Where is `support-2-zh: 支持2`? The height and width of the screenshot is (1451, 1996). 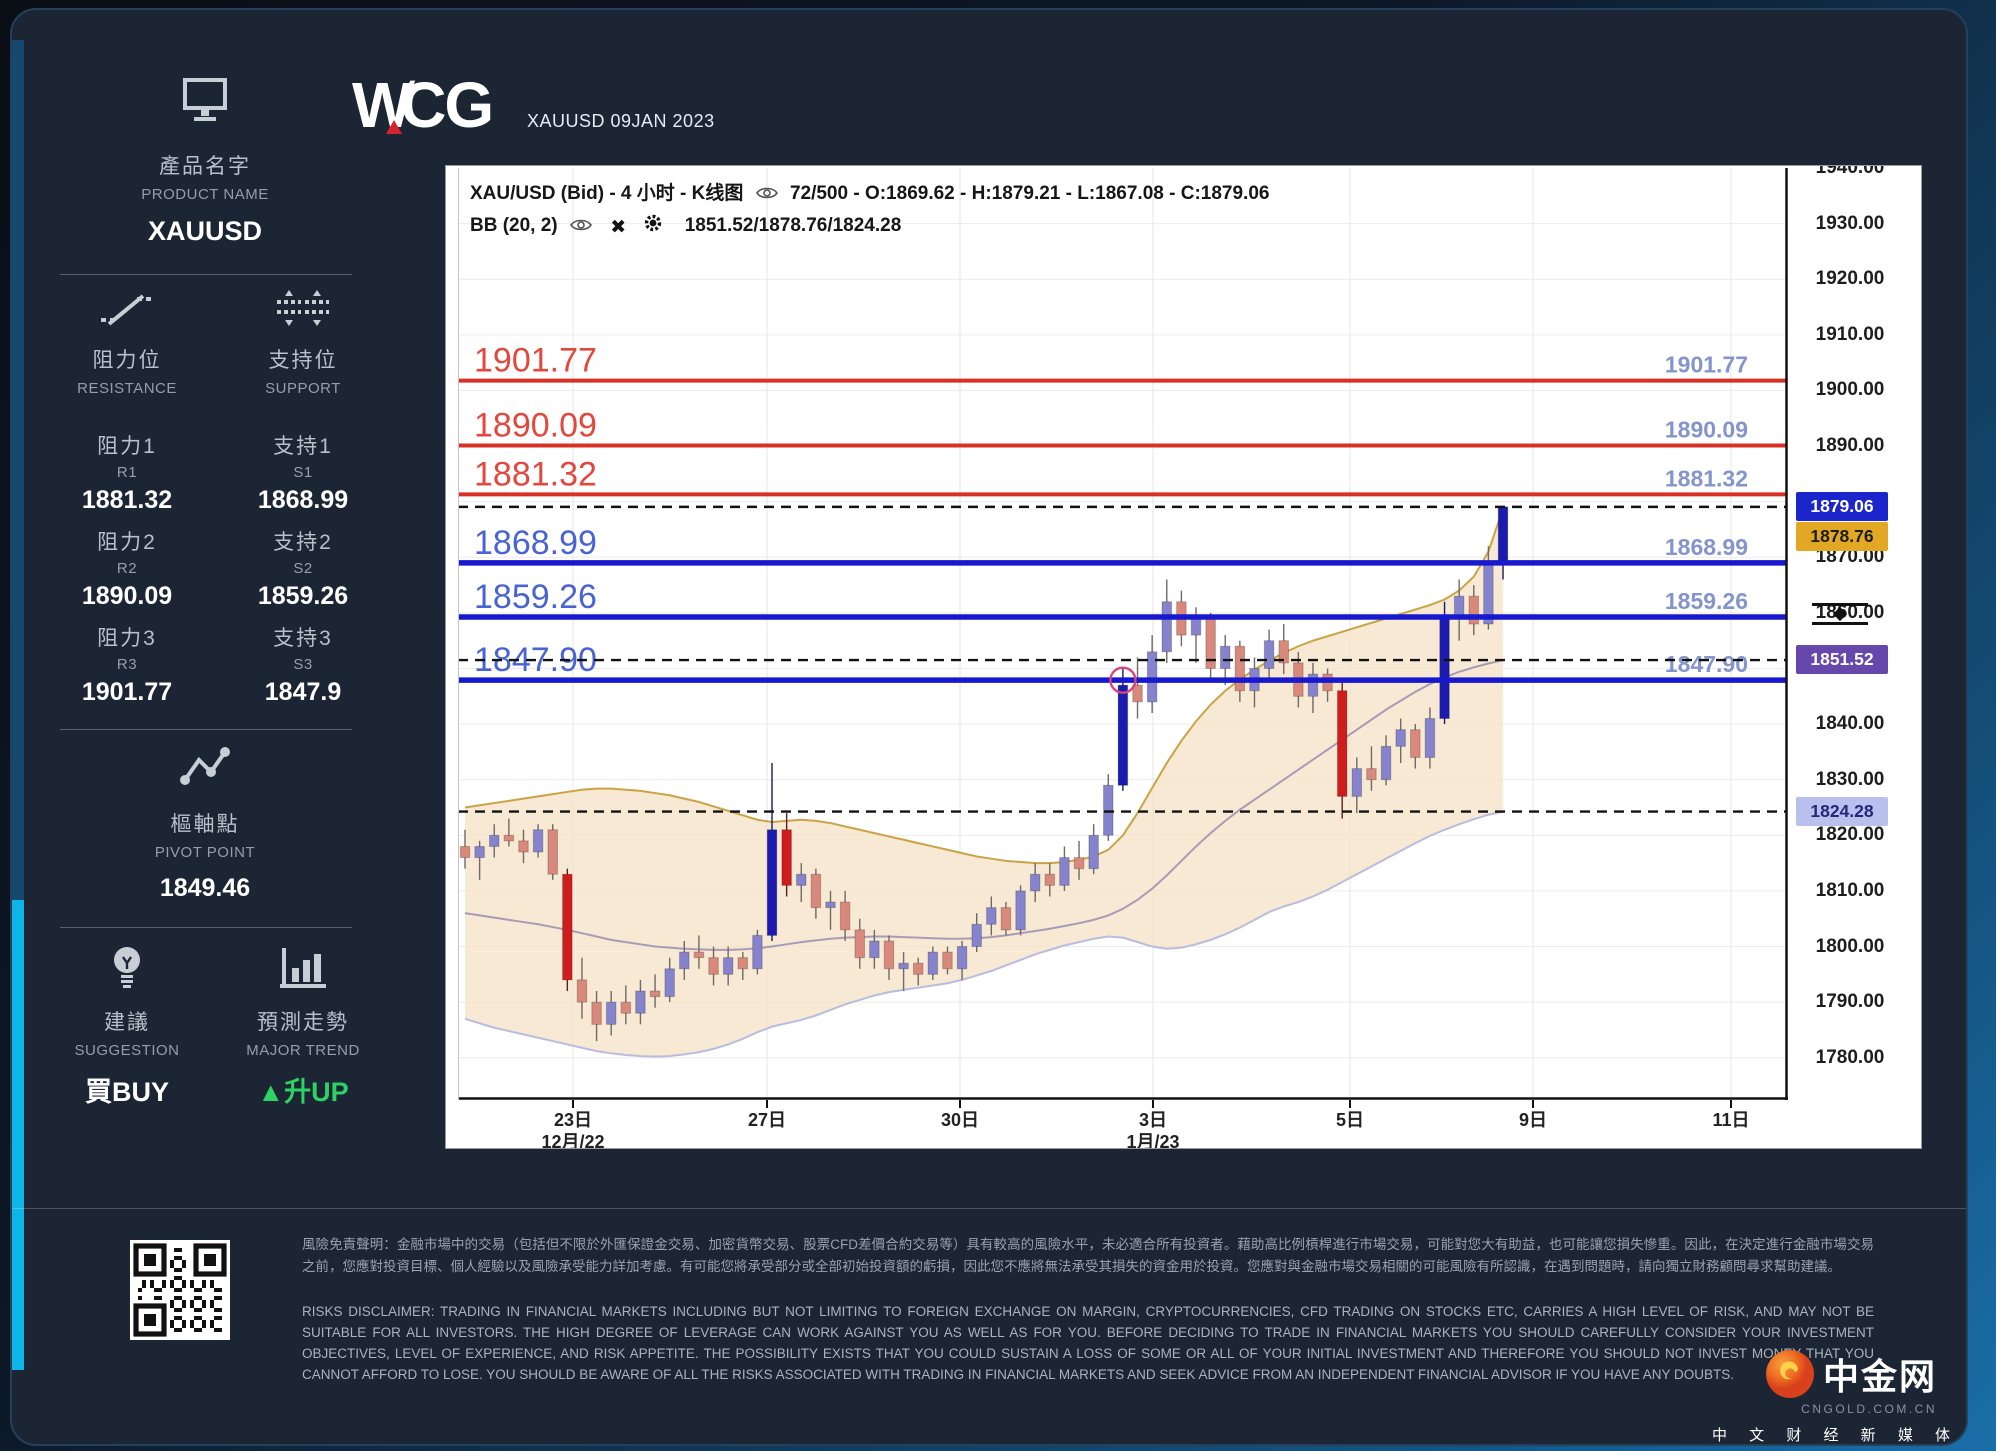 support-2-zh: 支持2 is located at coordinates (303, 542).